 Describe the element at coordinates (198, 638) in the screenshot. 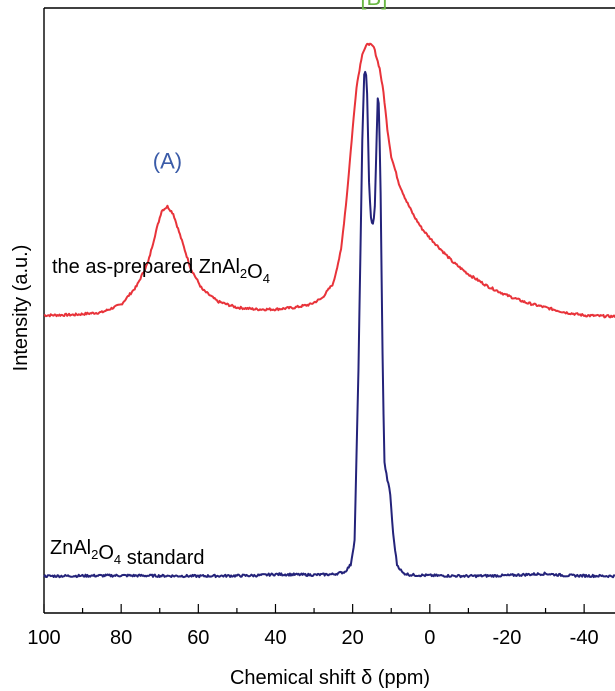

I see `x-tick-label: 60` at that location.